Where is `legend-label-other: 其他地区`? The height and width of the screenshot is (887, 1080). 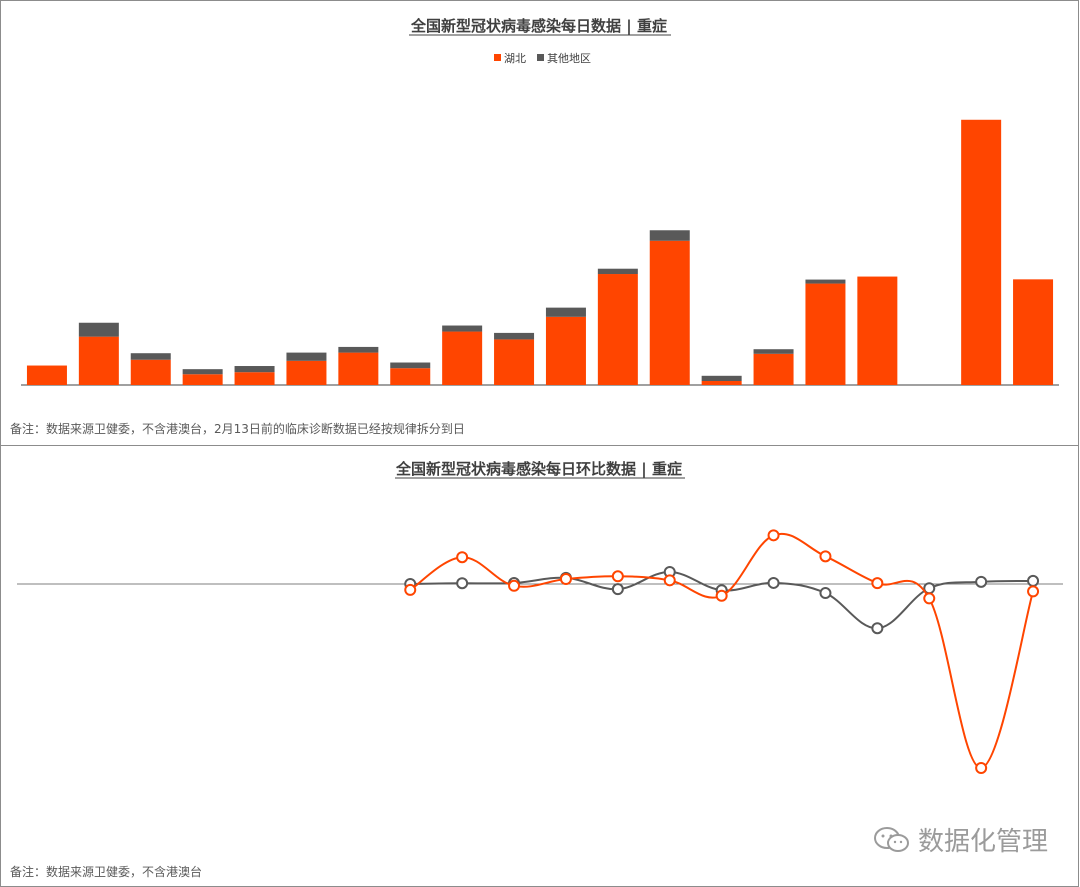 legend-label-other: 其他地区 is located at coordinates (569, 58).